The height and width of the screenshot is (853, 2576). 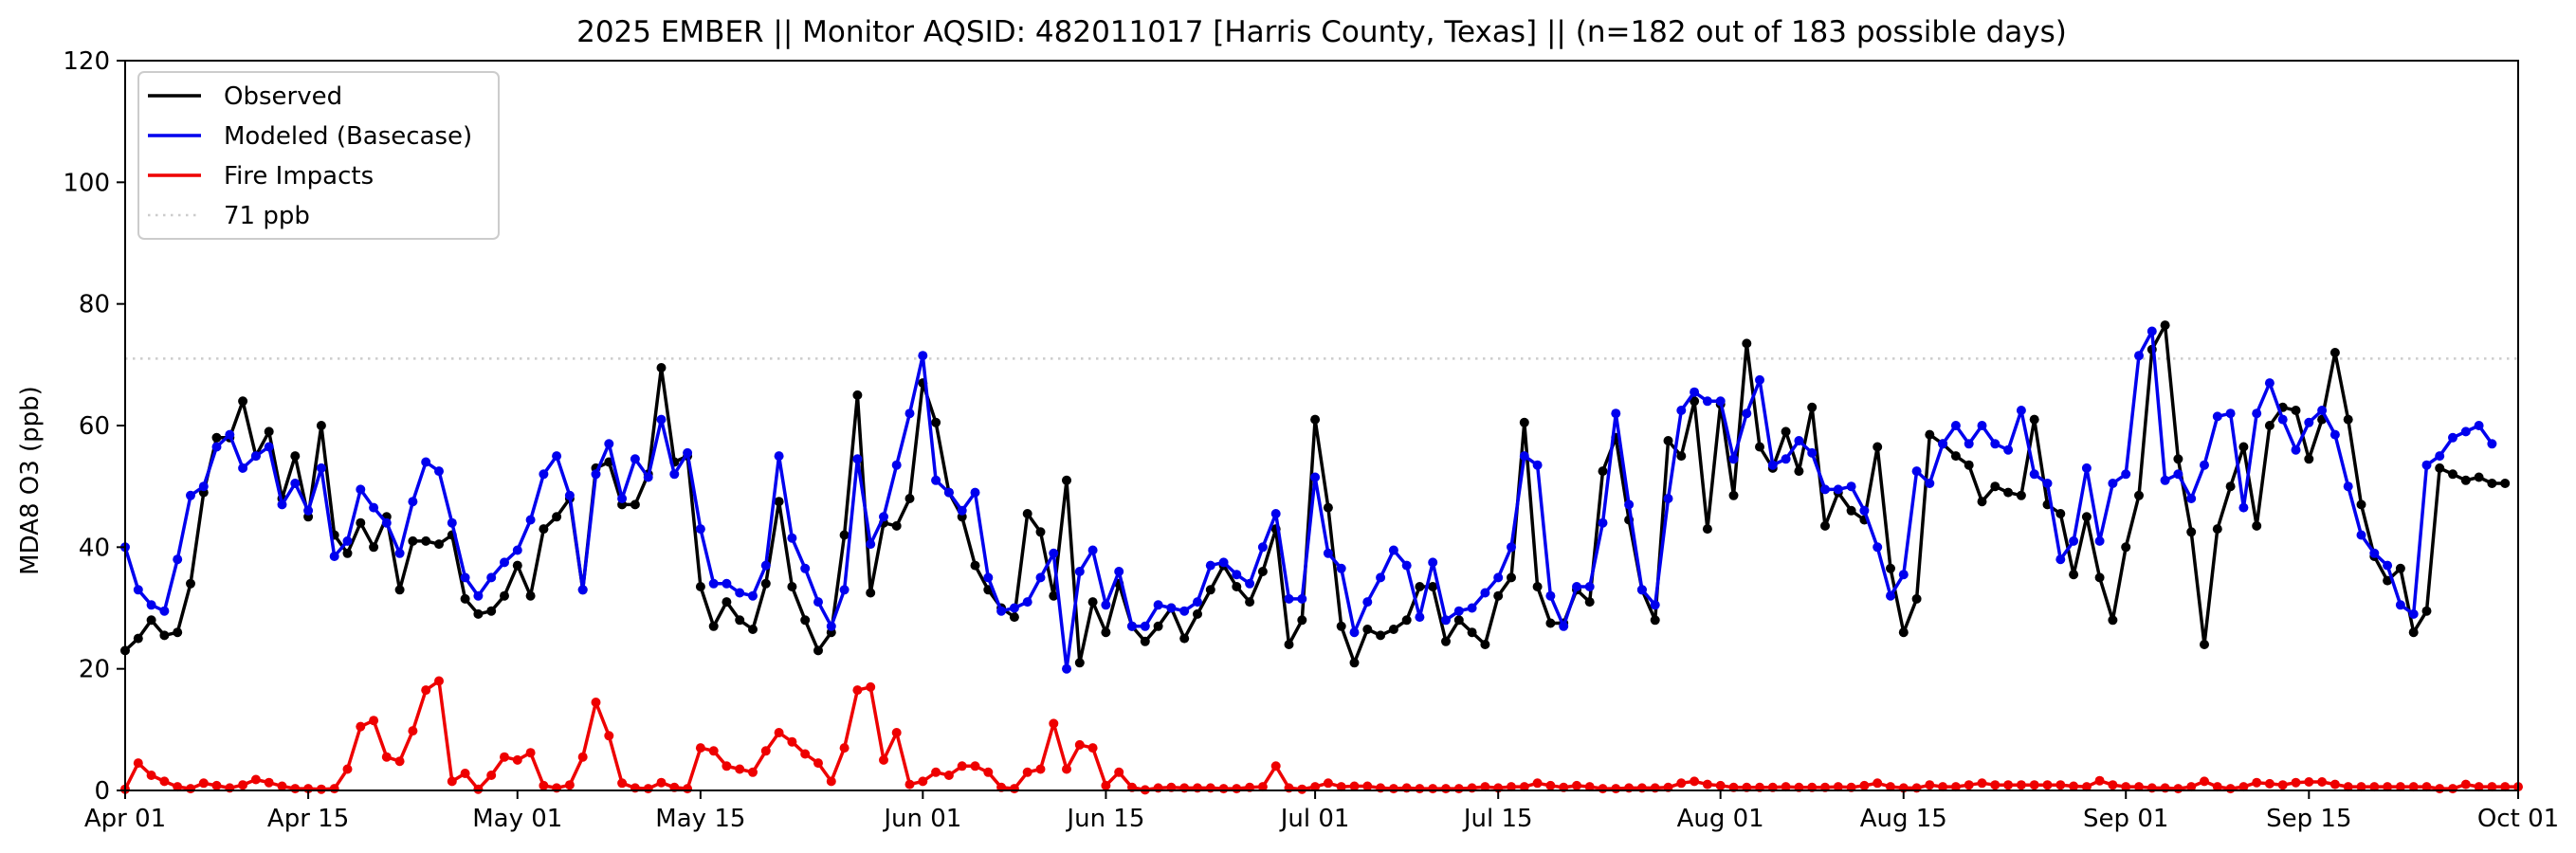 What do you see at coordinates (2518, 819) in the screenshot?
I see `x-tick-label: Oct 01` at bounding box center [2518, 819].